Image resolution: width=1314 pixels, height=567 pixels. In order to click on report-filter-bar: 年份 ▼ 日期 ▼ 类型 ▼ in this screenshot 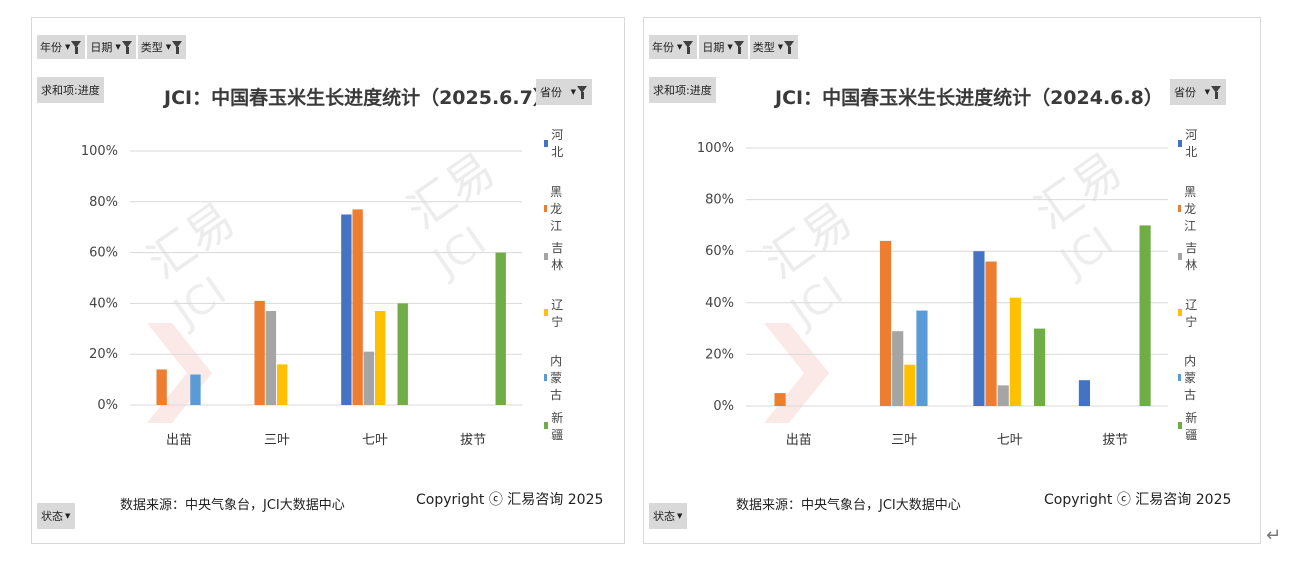, I will do `click(724, 47)`.